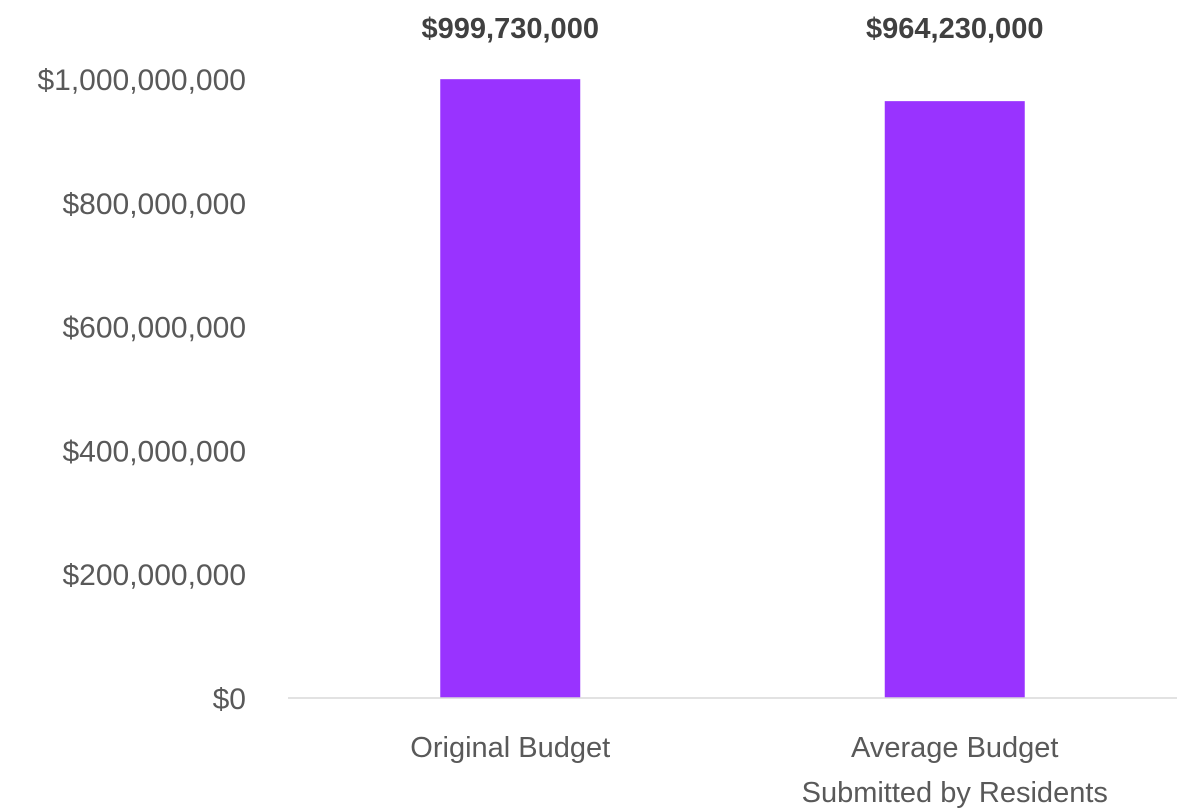 Image resolution: width=1177 pixels, height=811 pixels. What do you see at coordinates (154, 575) in the screenshot?
I see `y-tick-label: $200,000,000` at bounding box center [154, 575].